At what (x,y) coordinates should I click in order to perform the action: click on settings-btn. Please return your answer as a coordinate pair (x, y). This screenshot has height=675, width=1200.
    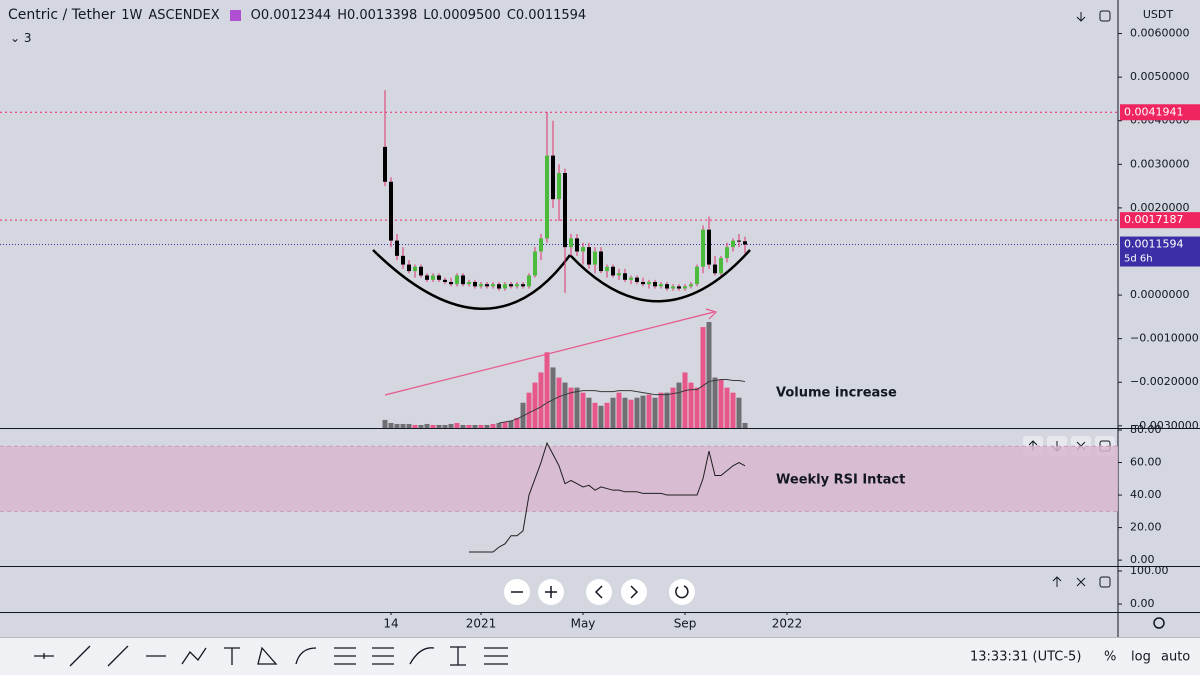
    Looking at the image, I should click on (1159, 623).